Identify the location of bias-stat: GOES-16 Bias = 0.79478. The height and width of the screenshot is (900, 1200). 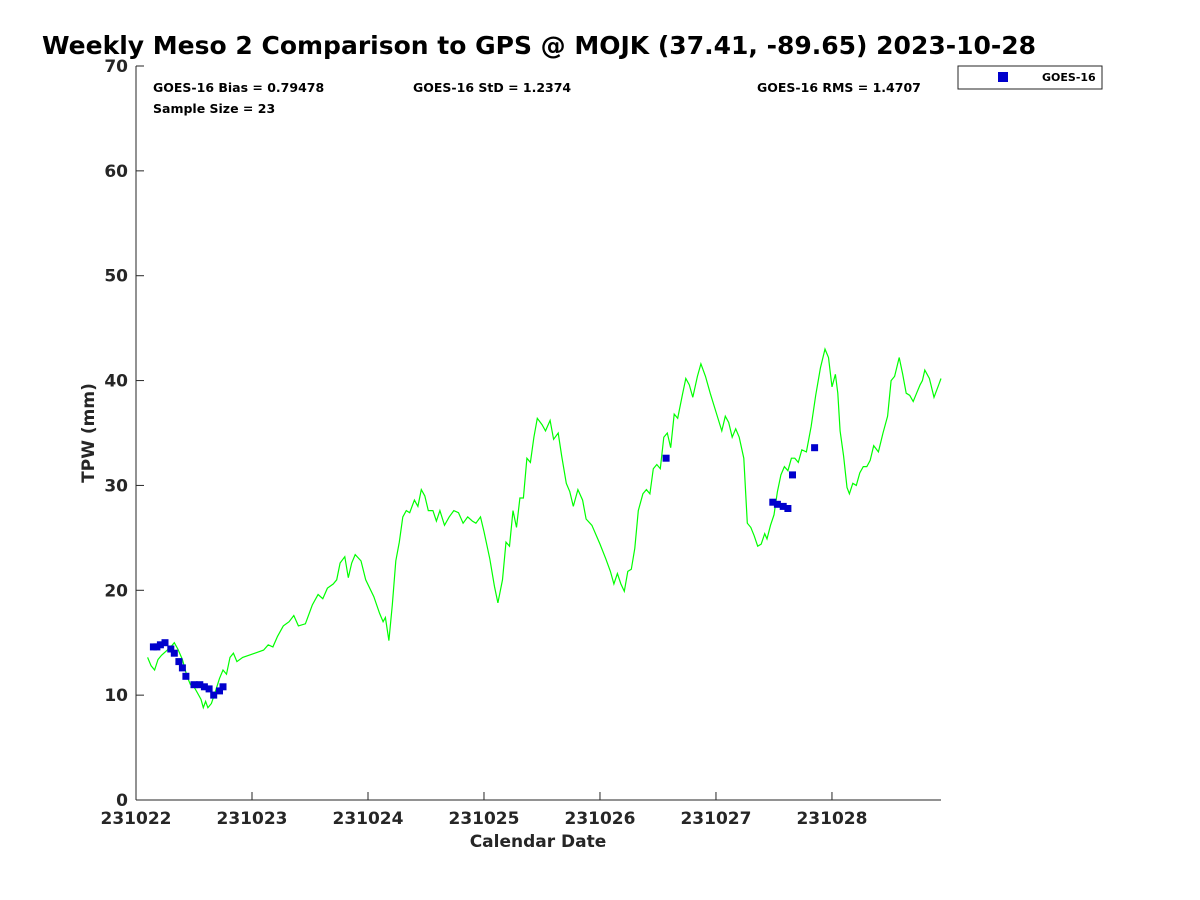
(238, 87).